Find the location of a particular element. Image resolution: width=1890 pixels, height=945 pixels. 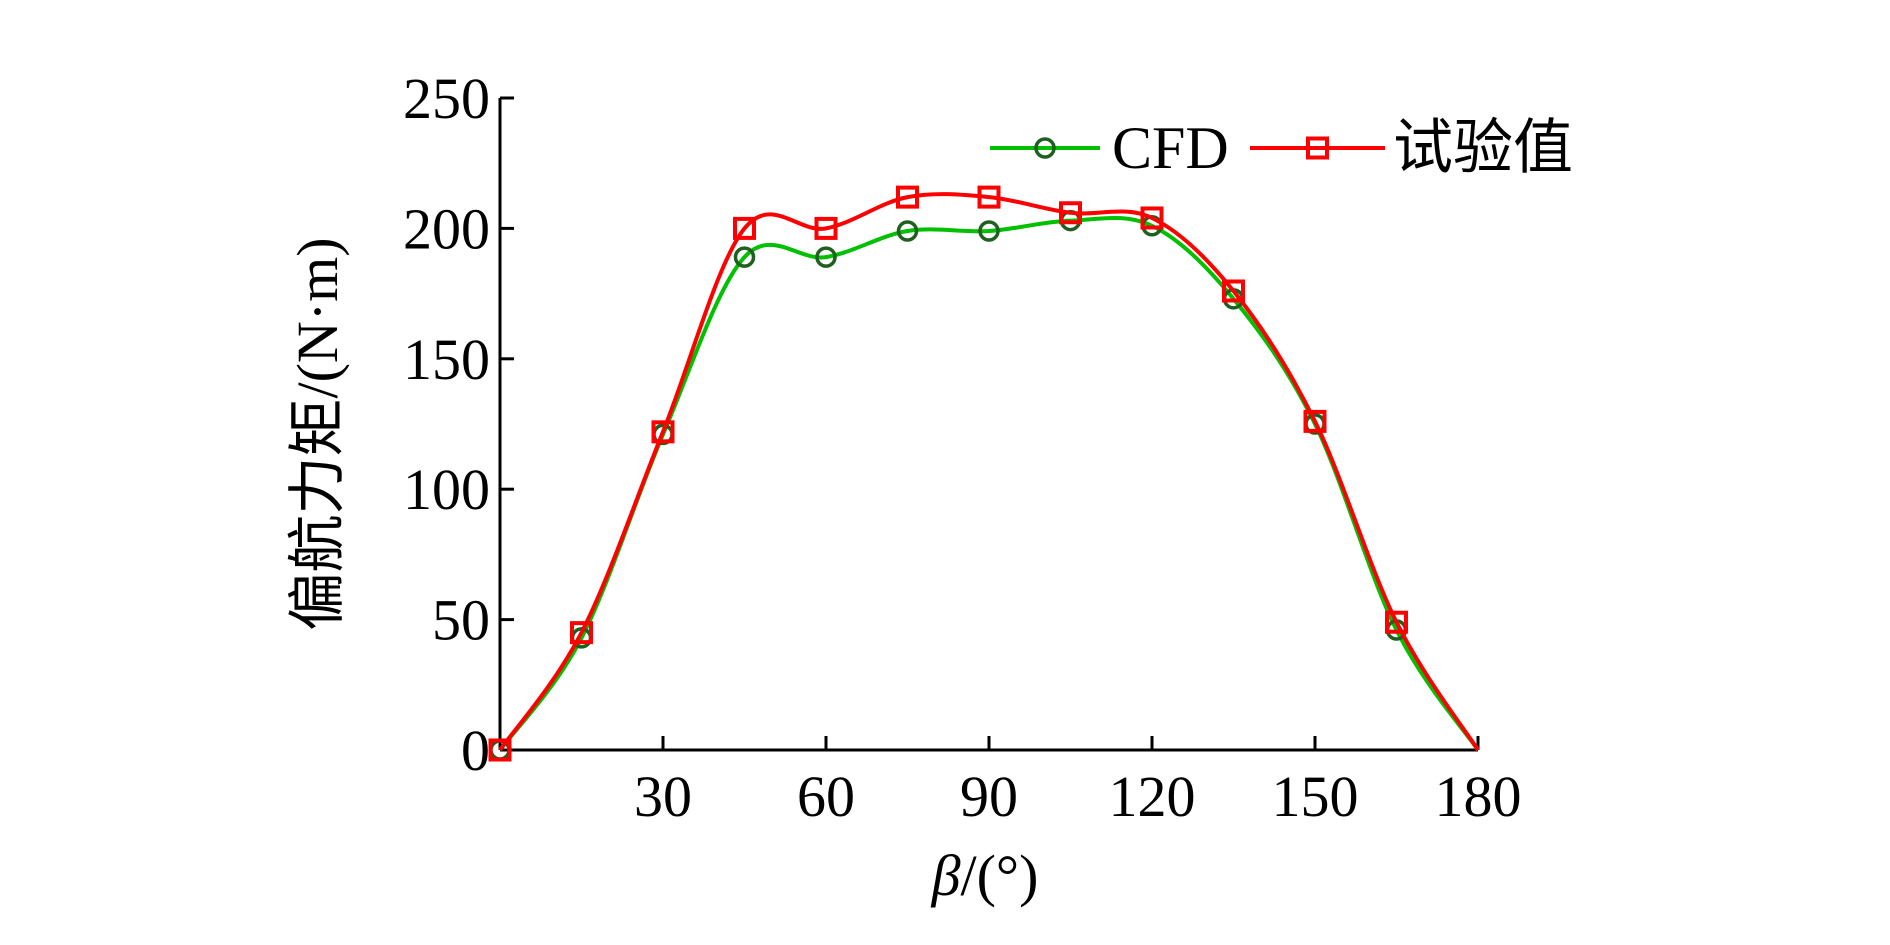

x-tick-label: 60 is located at coordinates (826, 796).